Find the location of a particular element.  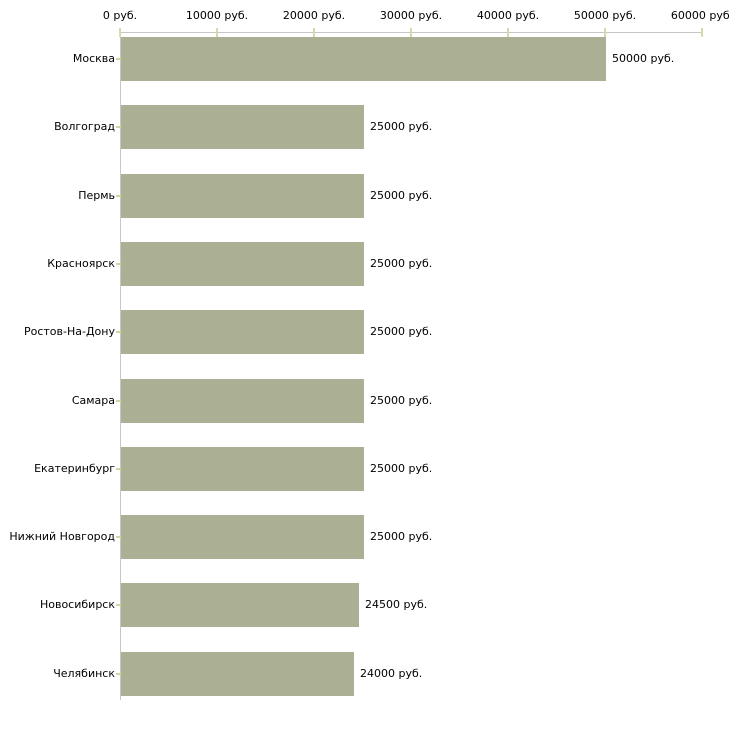

x-axis-tick-label: 40000 руб. is located at coordinates (508, 15).